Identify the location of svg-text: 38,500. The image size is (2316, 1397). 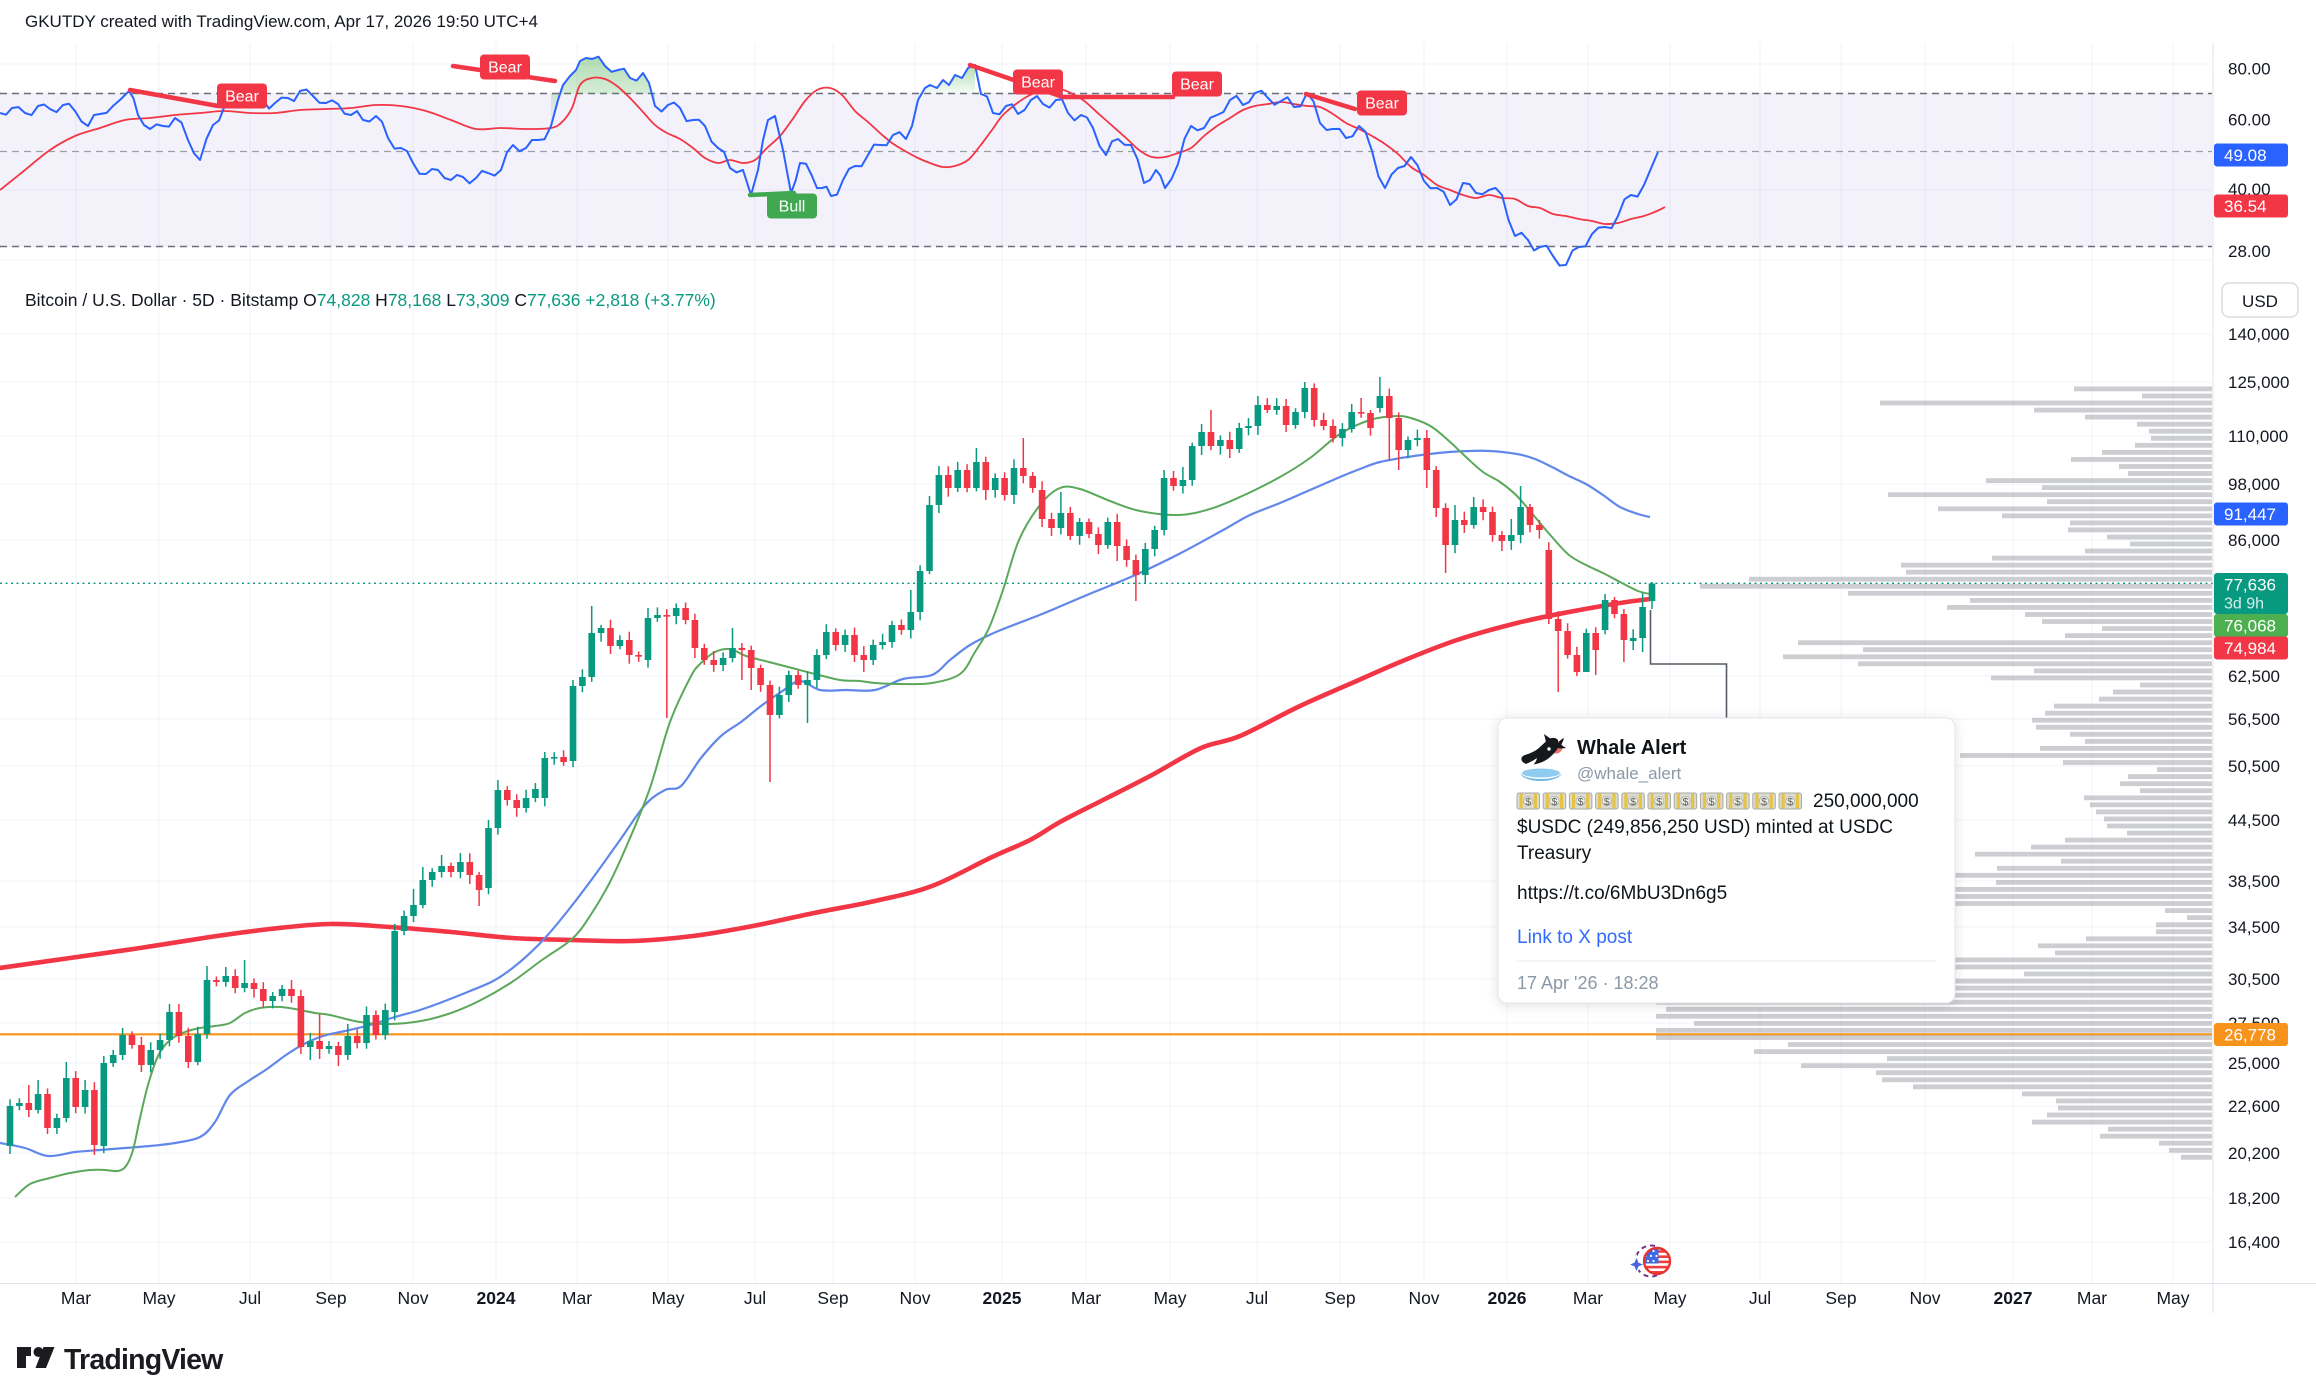
(2254, 881).